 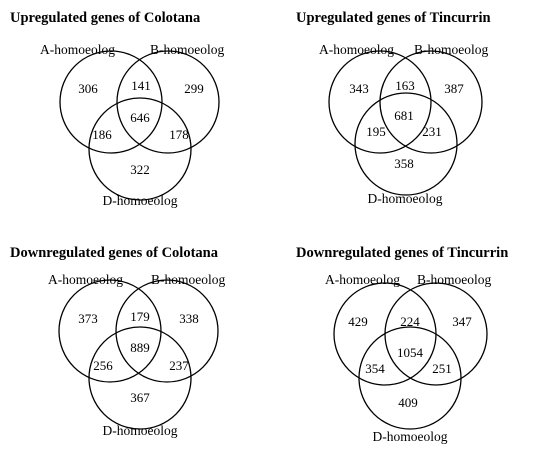 I want to click on count-bd: 178, so click(x=179, y=134).